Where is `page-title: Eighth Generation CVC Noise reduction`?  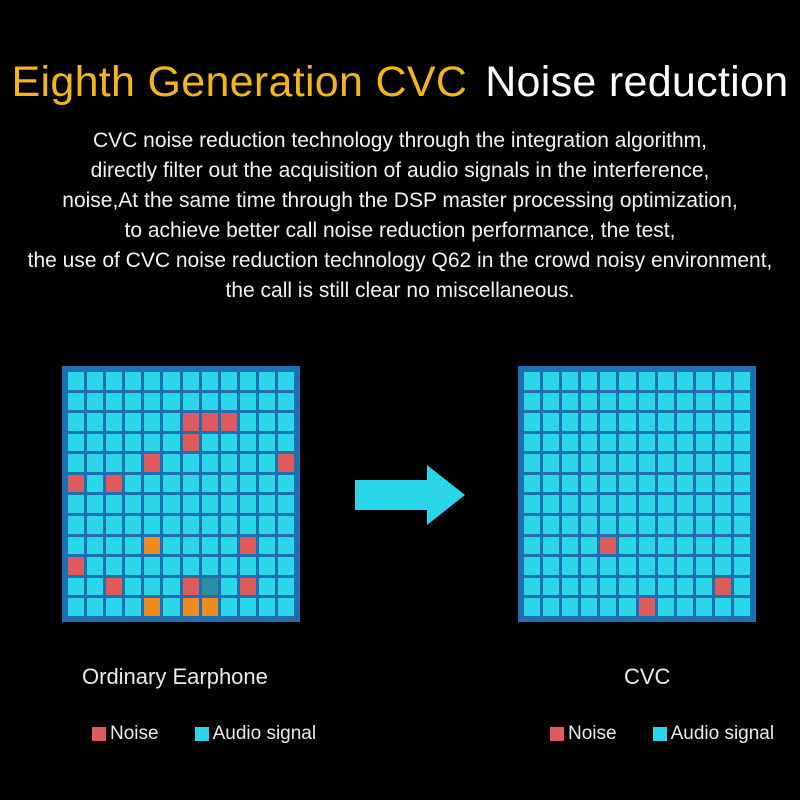
page-title: Eighth Generation CVC Noise reduction is located at coordinates (400, 82).